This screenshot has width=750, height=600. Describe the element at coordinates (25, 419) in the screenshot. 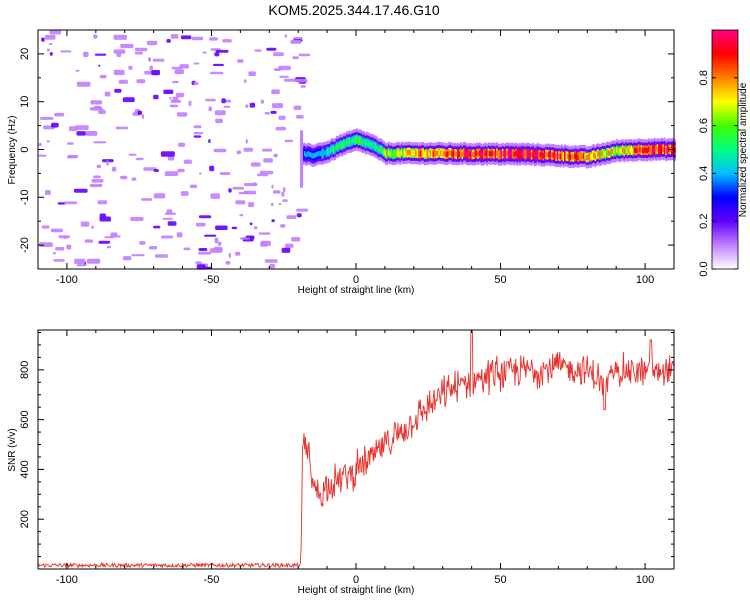

I see `y-tick-label: 600` at that location.